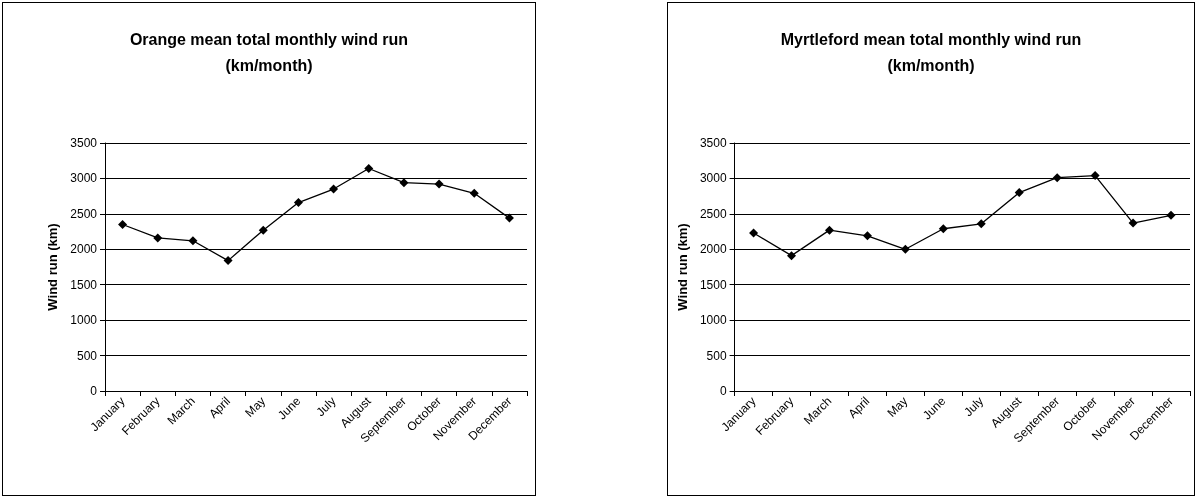 The image size is (1200, 499). I want to click on chart-title: Myrtleford mean total monthly wind run (km/month), so click(931, 52).